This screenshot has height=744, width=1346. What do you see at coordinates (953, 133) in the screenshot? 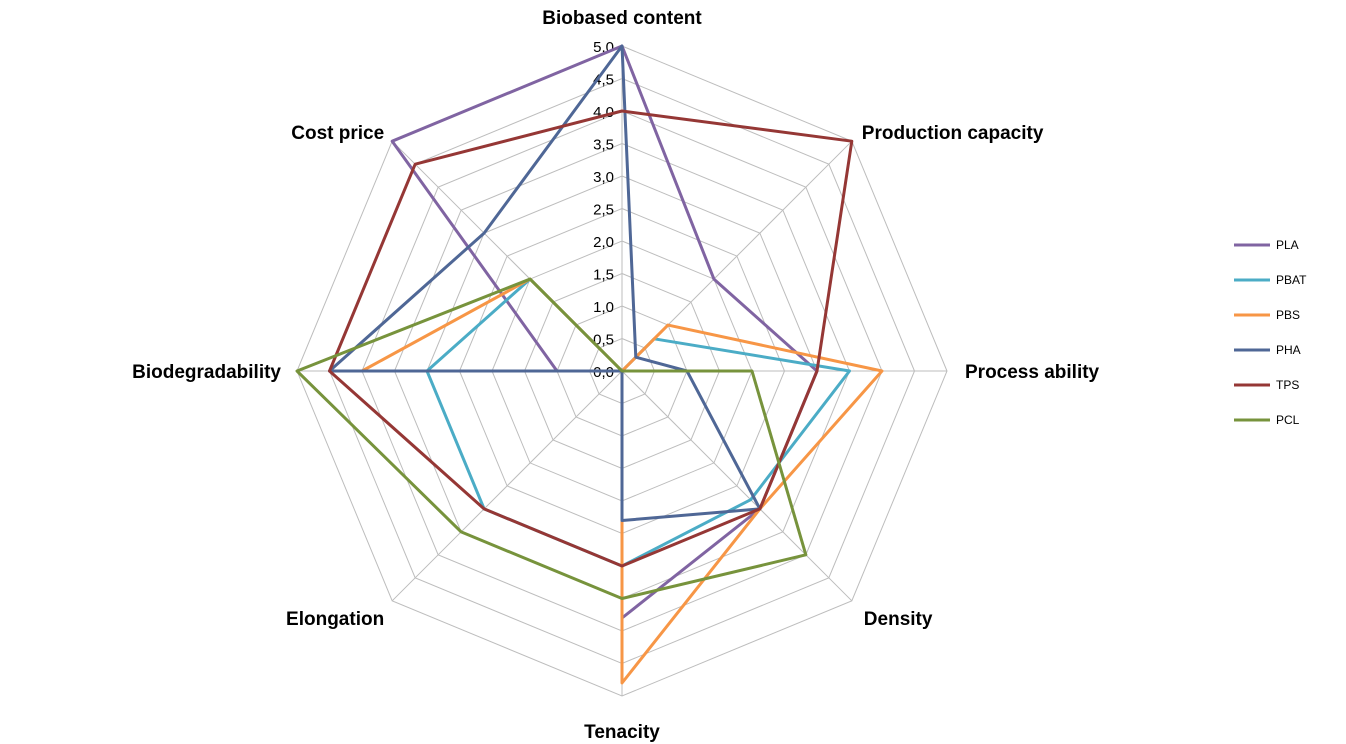
I see `axis-label-production-capacity: Production capacity` at bounding box center [953, 133].